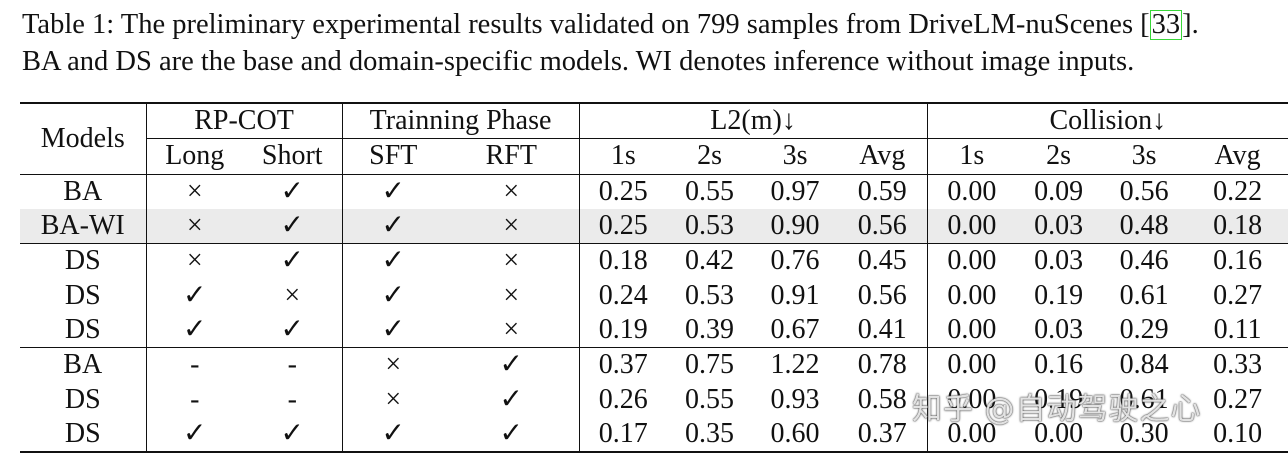  Describe the element at coordinates (244, 121) in the screenshot. I see `header-rp-cot: RP-COT` at that location.